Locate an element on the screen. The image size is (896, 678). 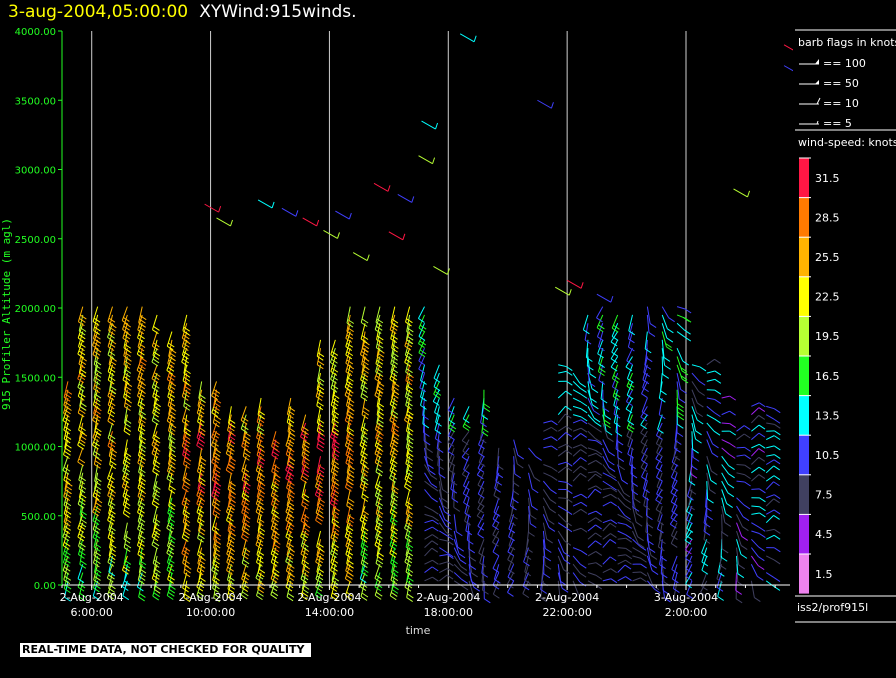
x-tick-time: 14:00:00 is located at coordinates (329, 612).